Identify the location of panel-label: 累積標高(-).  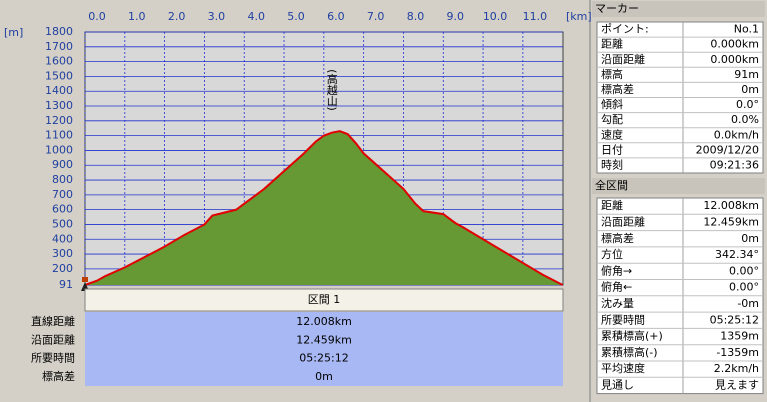
(629, 352).